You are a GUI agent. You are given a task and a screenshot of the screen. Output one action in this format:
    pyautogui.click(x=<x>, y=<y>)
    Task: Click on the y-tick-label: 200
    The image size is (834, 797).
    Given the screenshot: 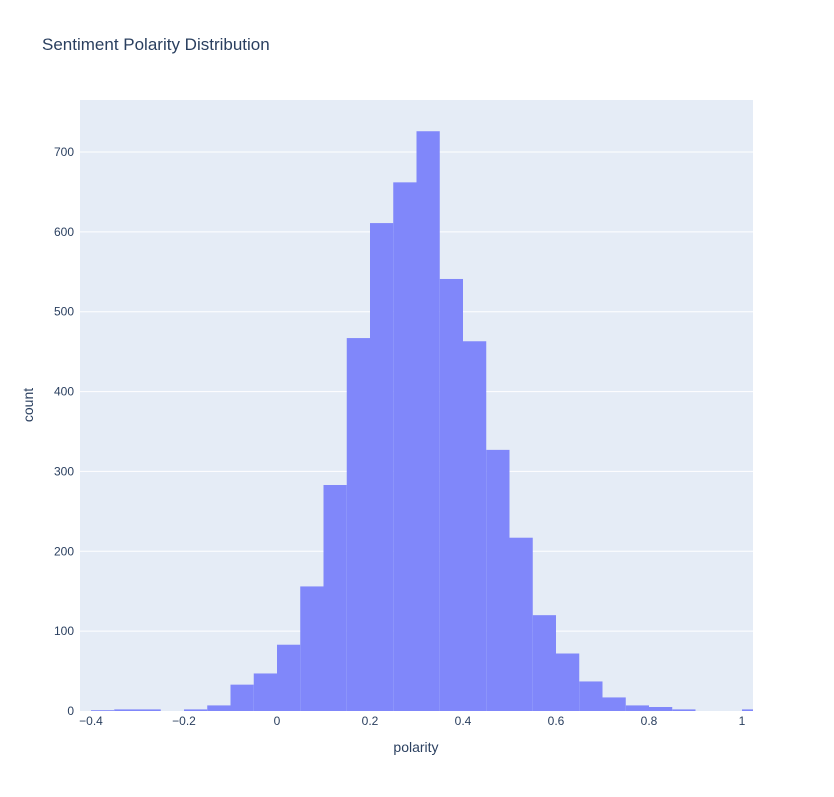 What is the action you would take?
    pyautogui.click(x=64, y=551)
    